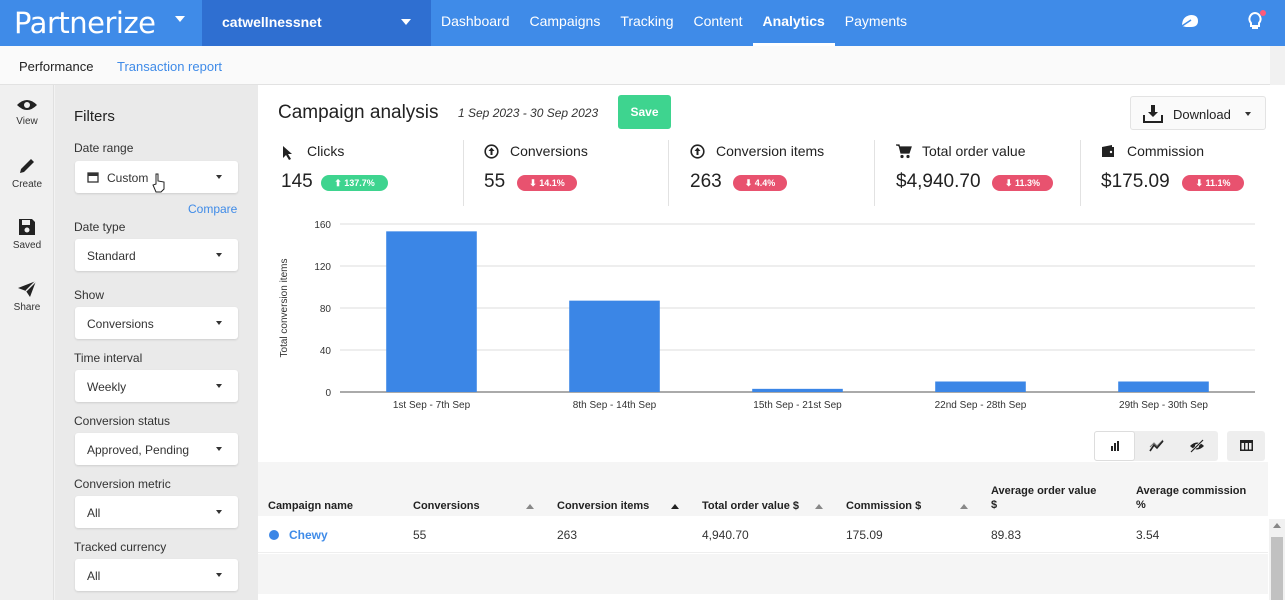 This screenshot has height=600, width=1285. What do you see at coordinates (750, 506) in the screenshot?
I see `column-header-total-order-value: Total order value $` at bounding box center [750, 506].